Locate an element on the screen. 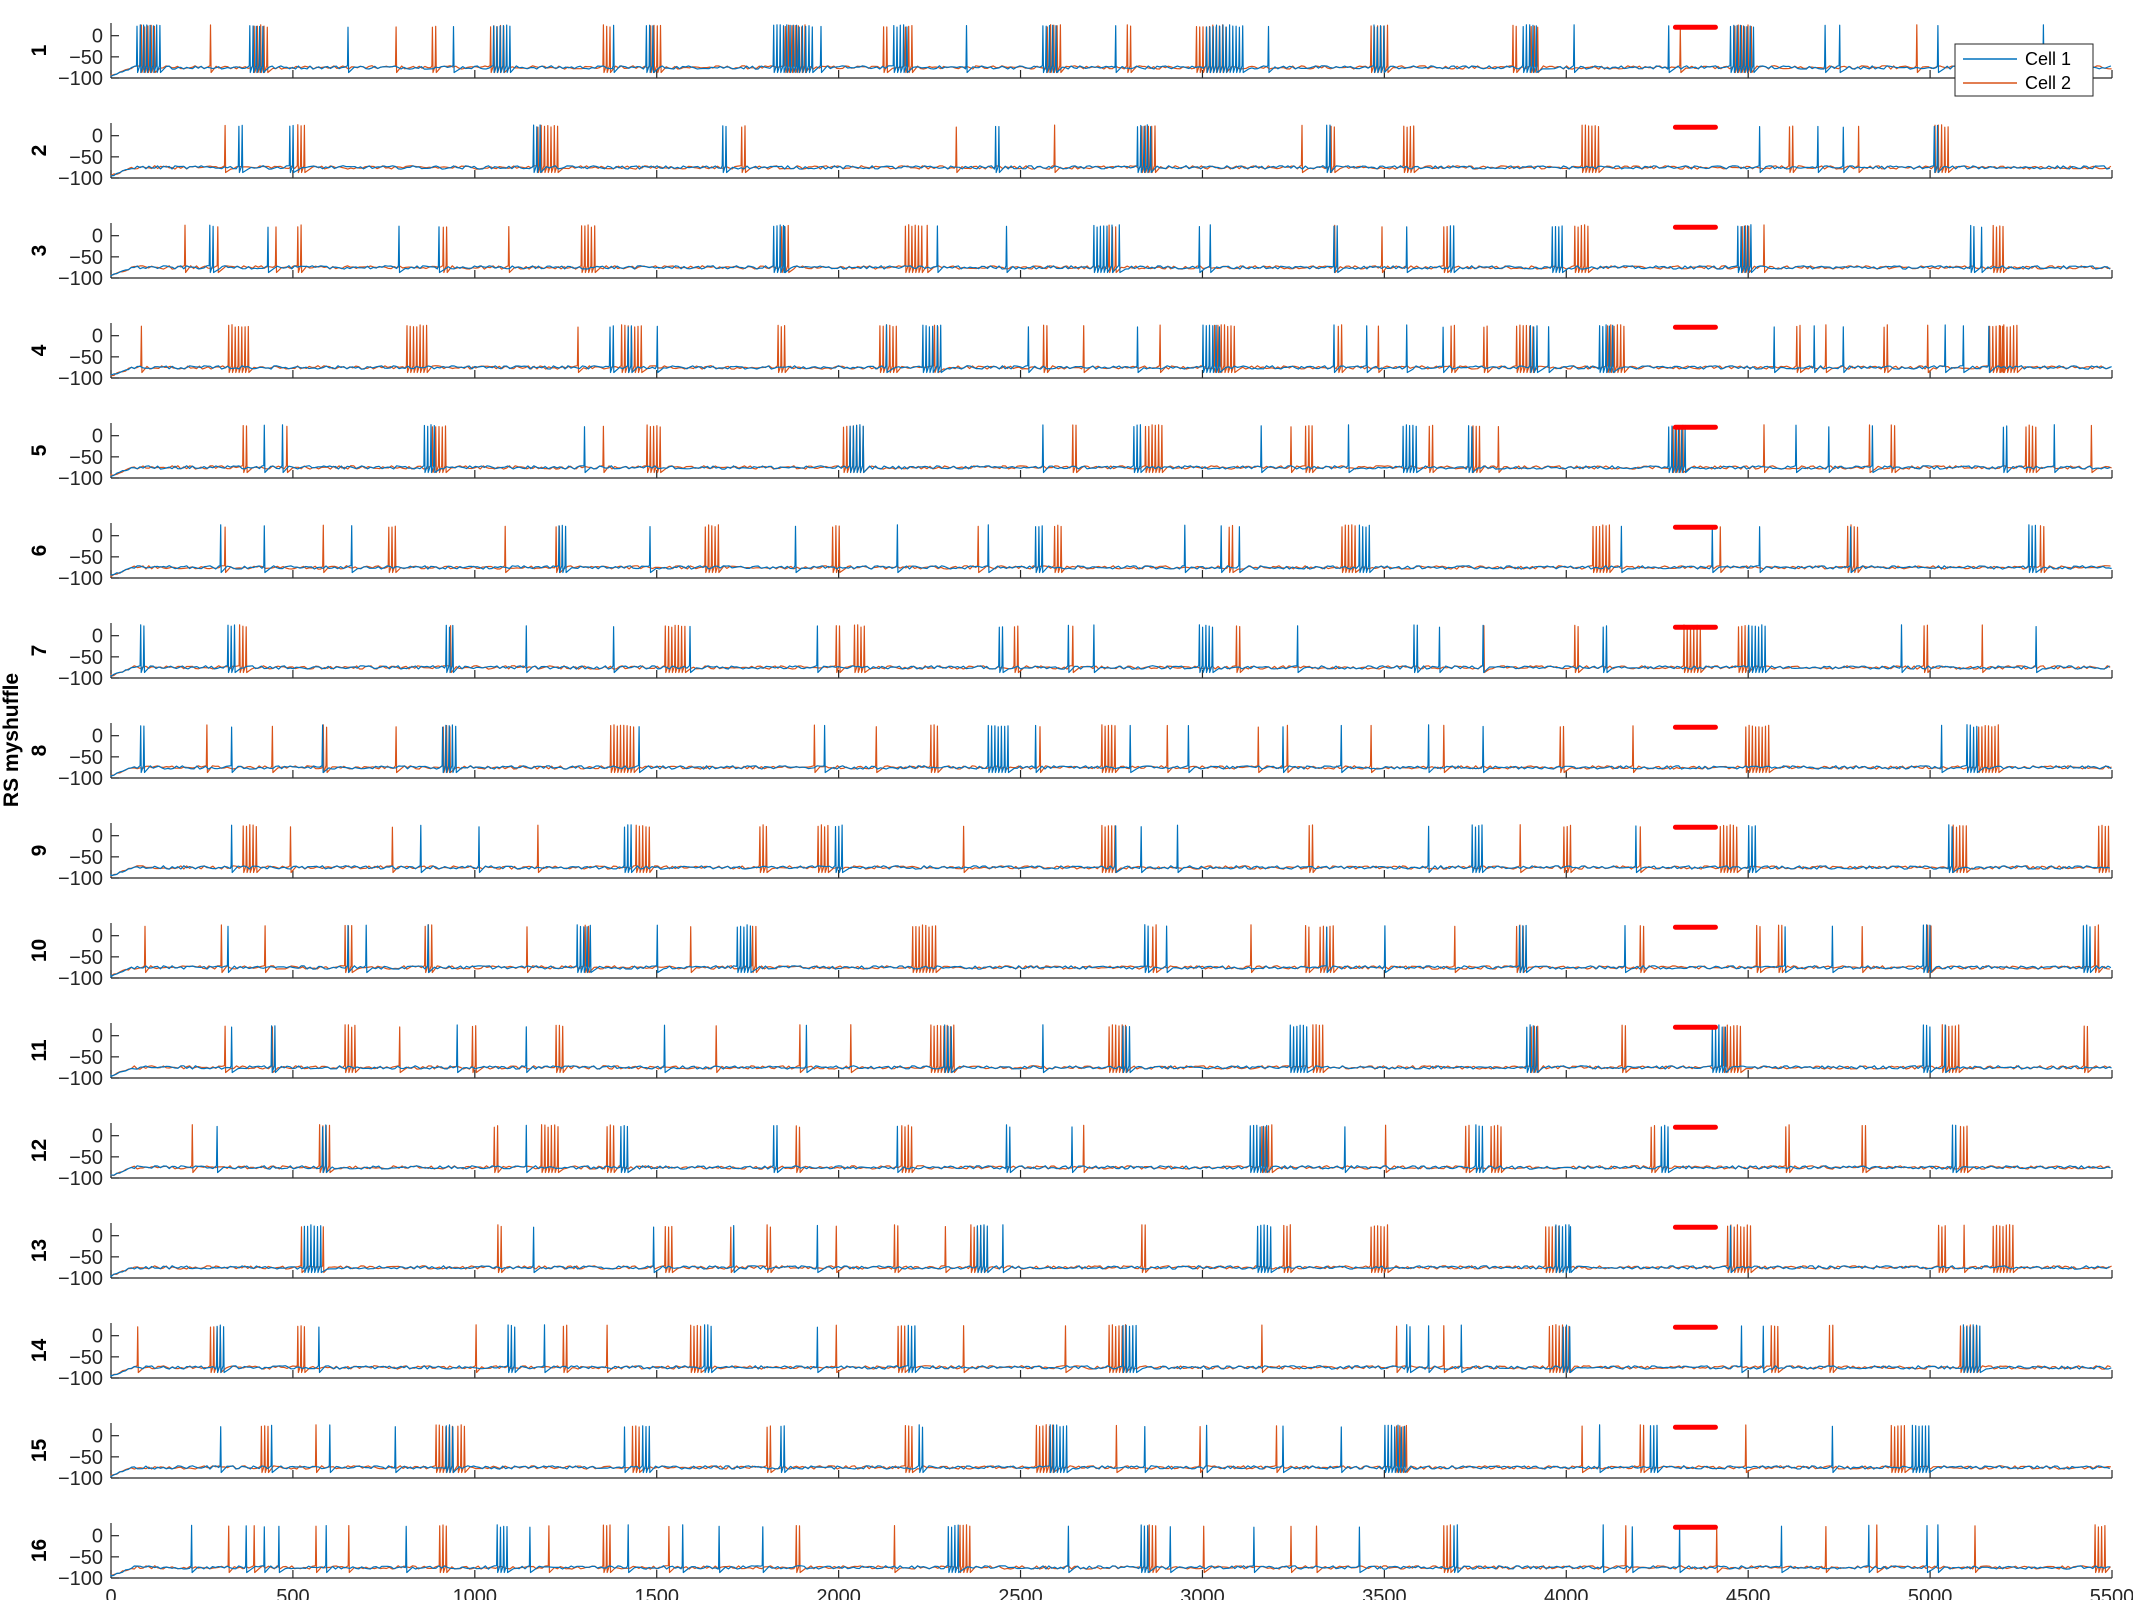  x-tick-label: 1500 is located at coordinates (656, 1593).